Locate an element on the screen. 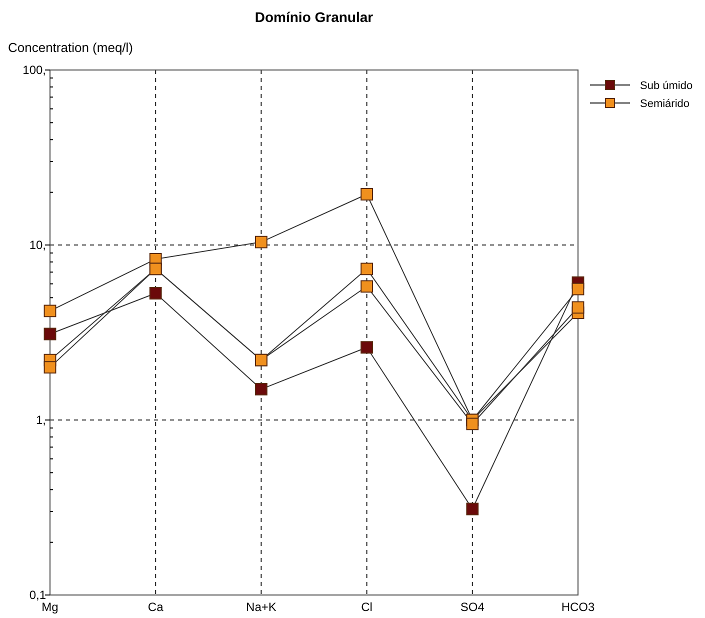  chart-title: Domínio Granular is located at coordinates (314, 17).